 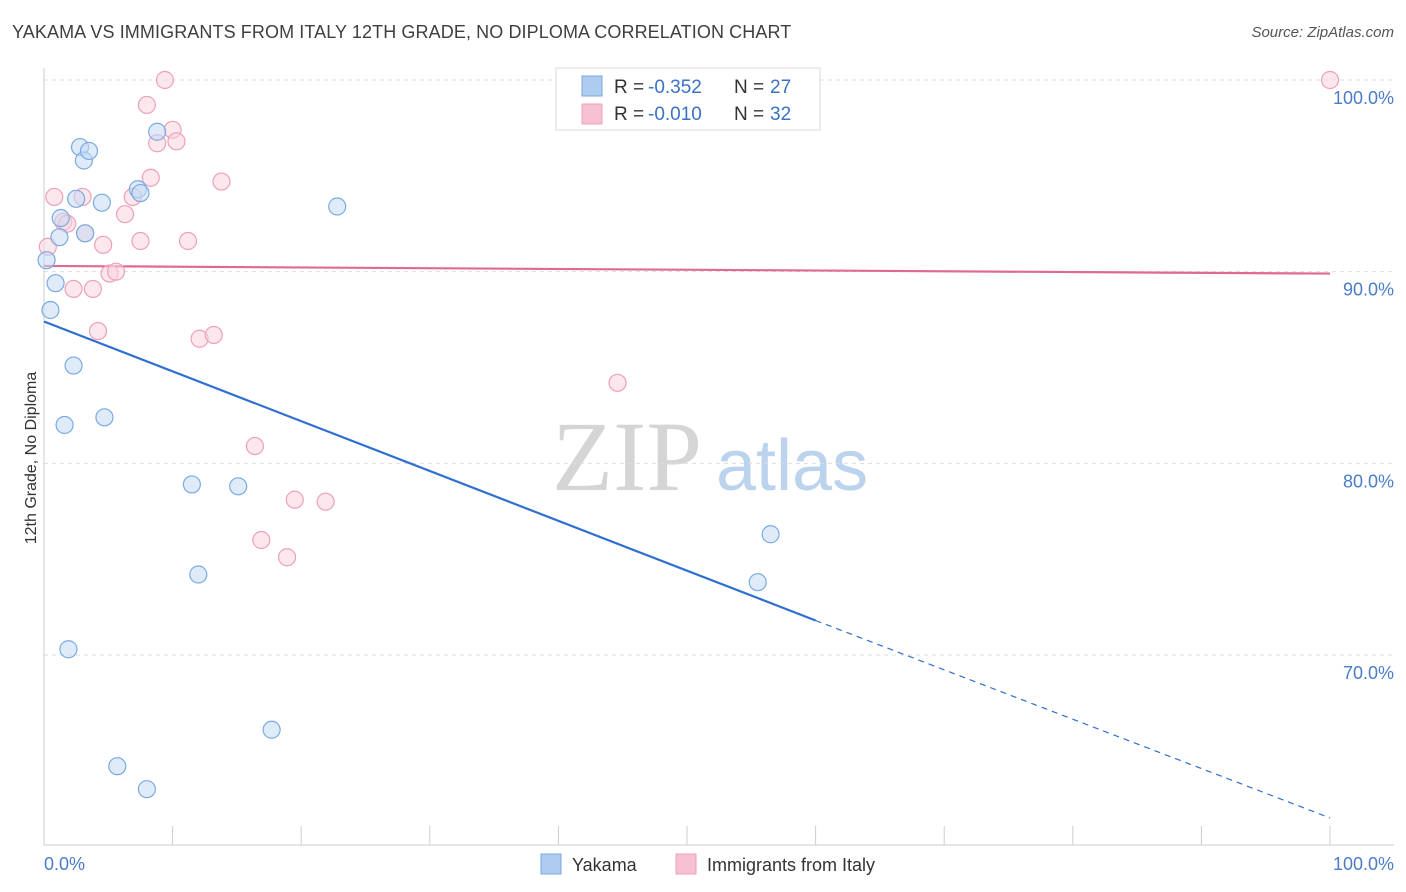 I want to click on x-ticks, so click(x=687, y=835).